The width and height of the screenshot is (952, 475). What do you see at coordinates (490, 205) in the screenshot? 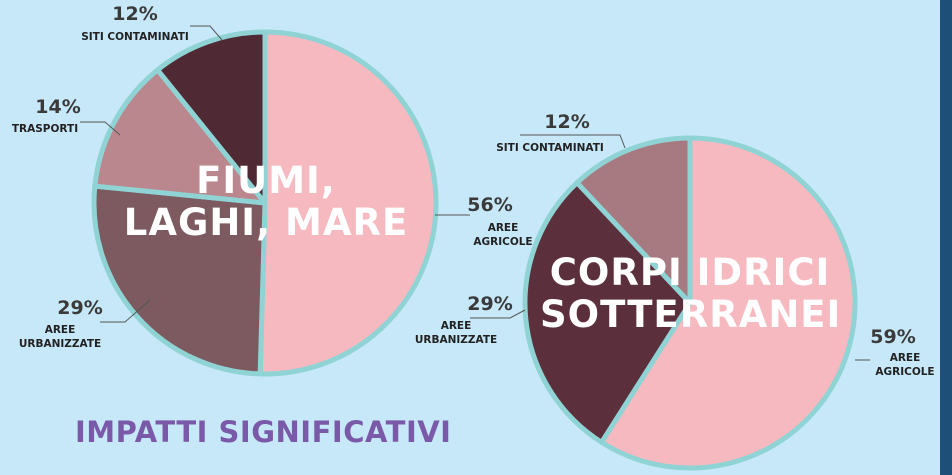
I see `value-label: 56%` at bounding box center [490, 205].